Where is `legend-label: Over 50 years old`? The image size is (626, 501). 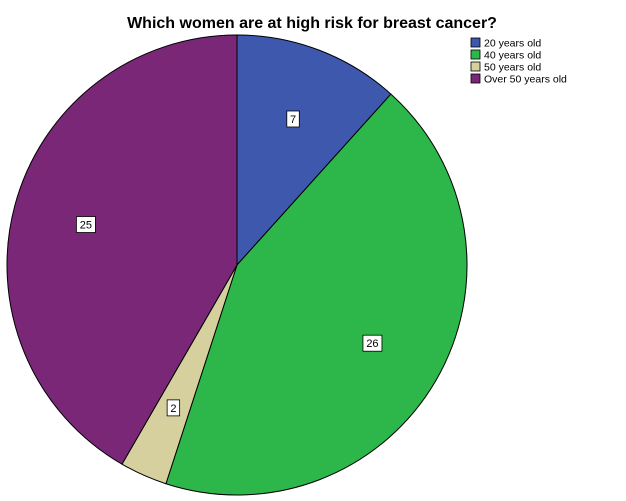 legend-label: Over 50 years old is located at coordinates (525, 80).